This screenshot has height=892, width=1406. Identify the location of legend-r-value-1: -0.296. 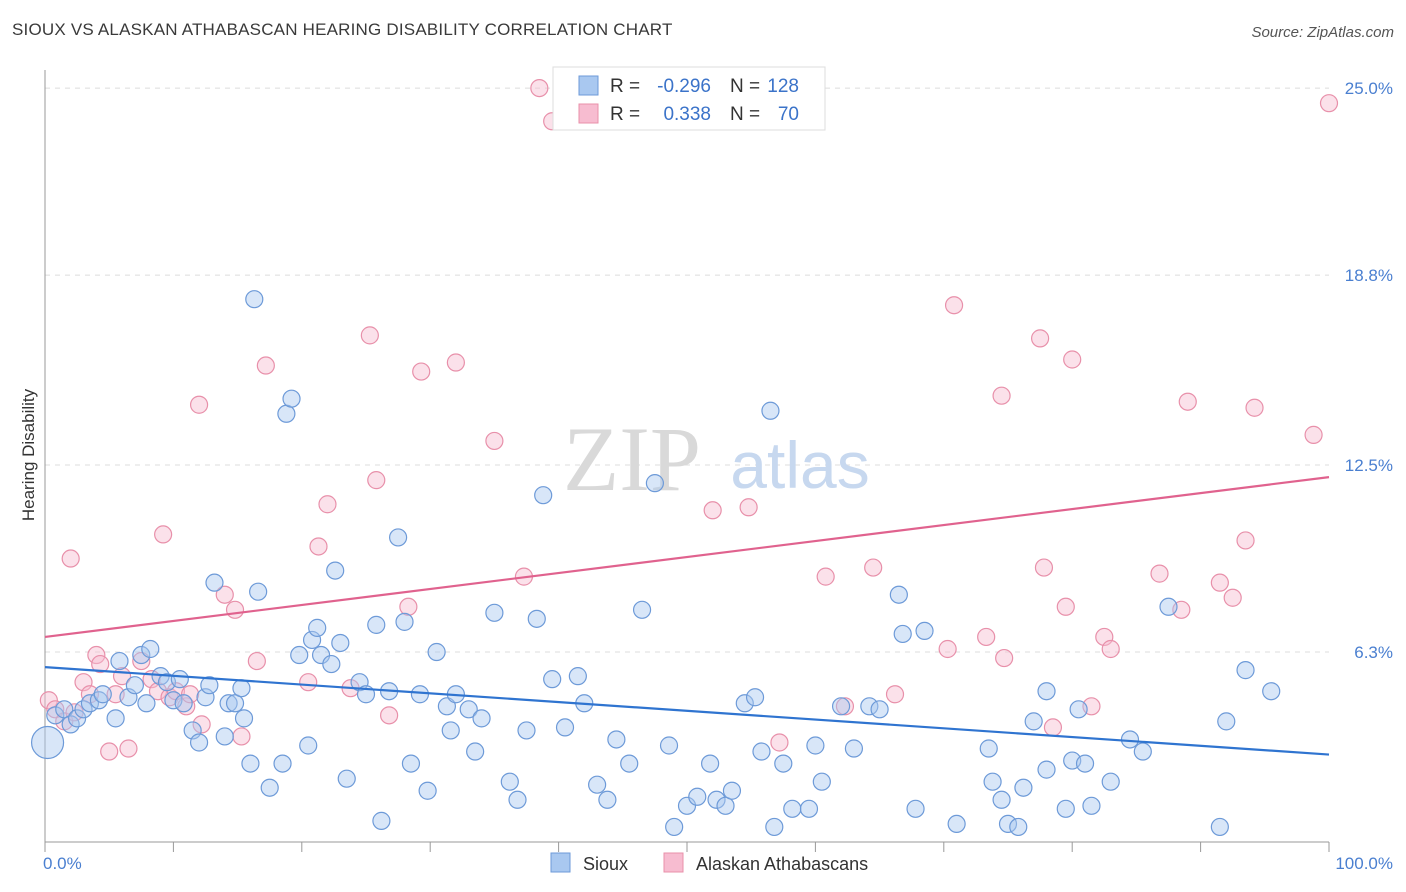
(684, 86).